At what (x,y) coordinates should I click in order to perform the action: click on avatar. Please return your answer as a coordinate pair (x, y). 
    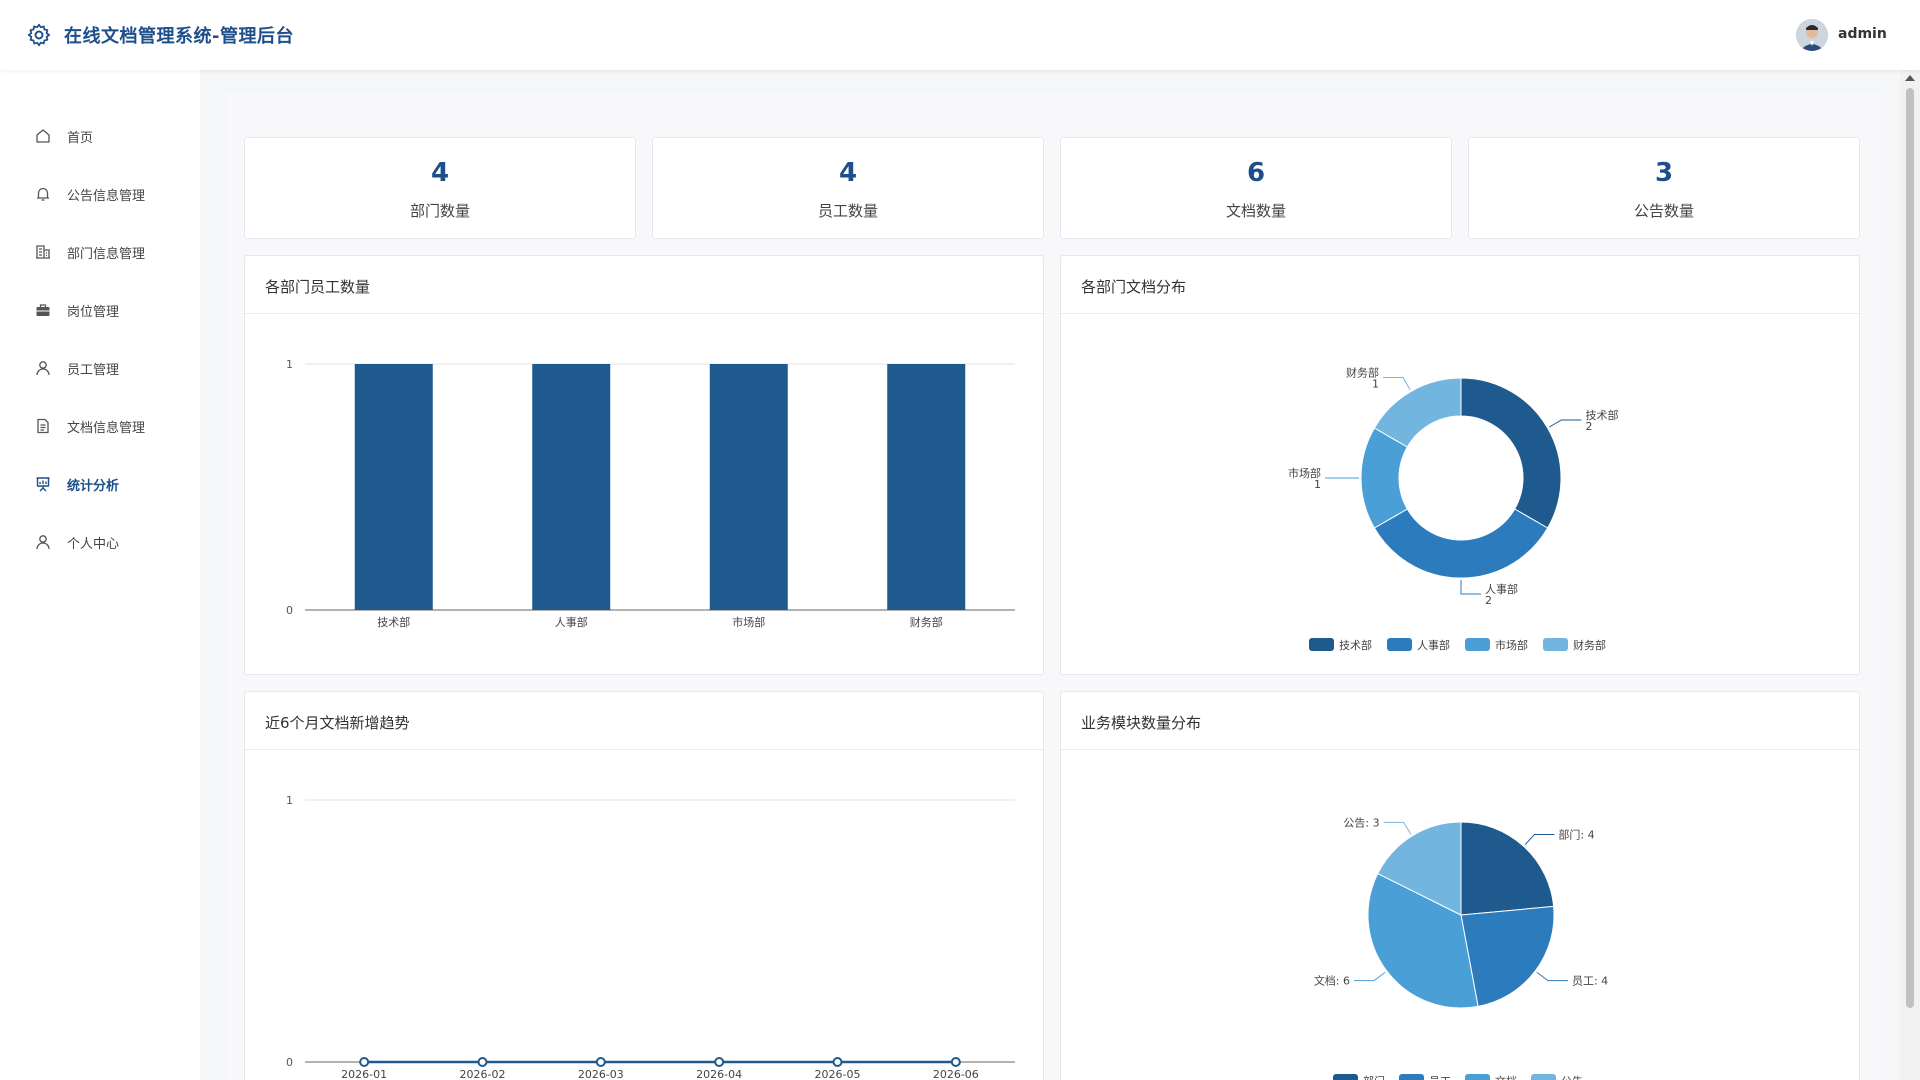
    Looking at the image, I should click on (1812, 35).